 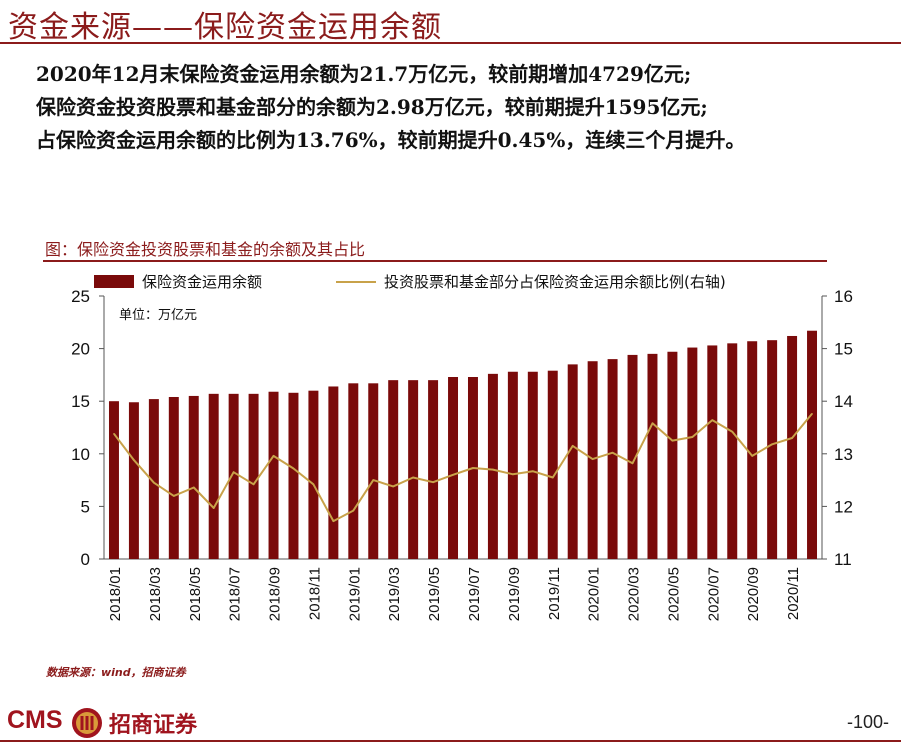 I want to click on y-left-tick-label: 10, so click(x=80, y=454).